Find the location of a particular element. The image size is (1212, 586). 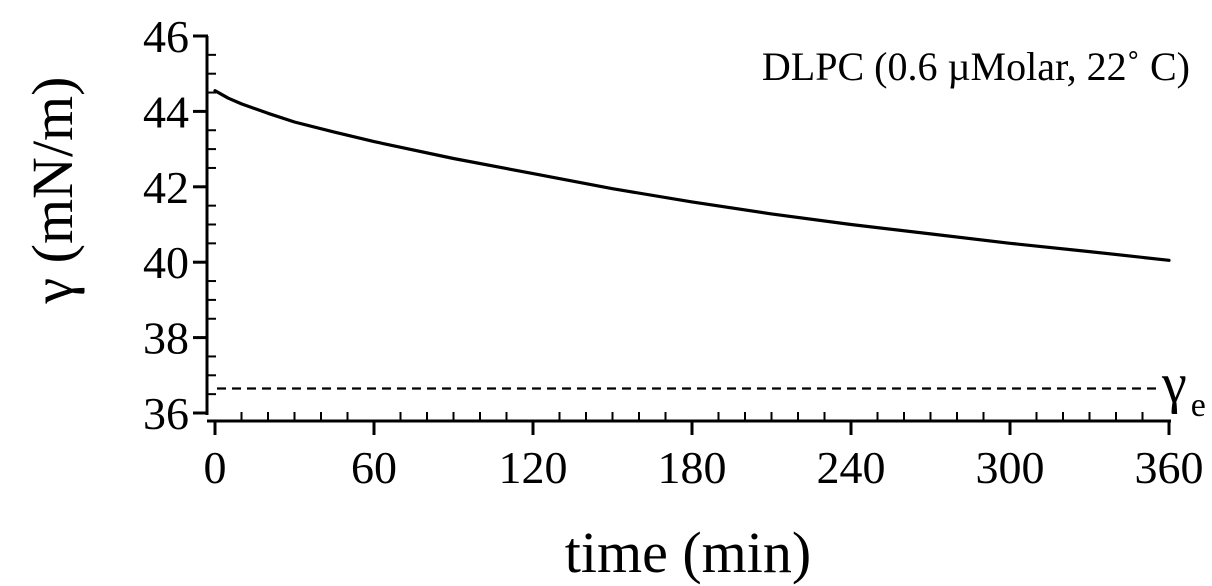

x-tick-label: 240 is located at coordinates (851, 467).